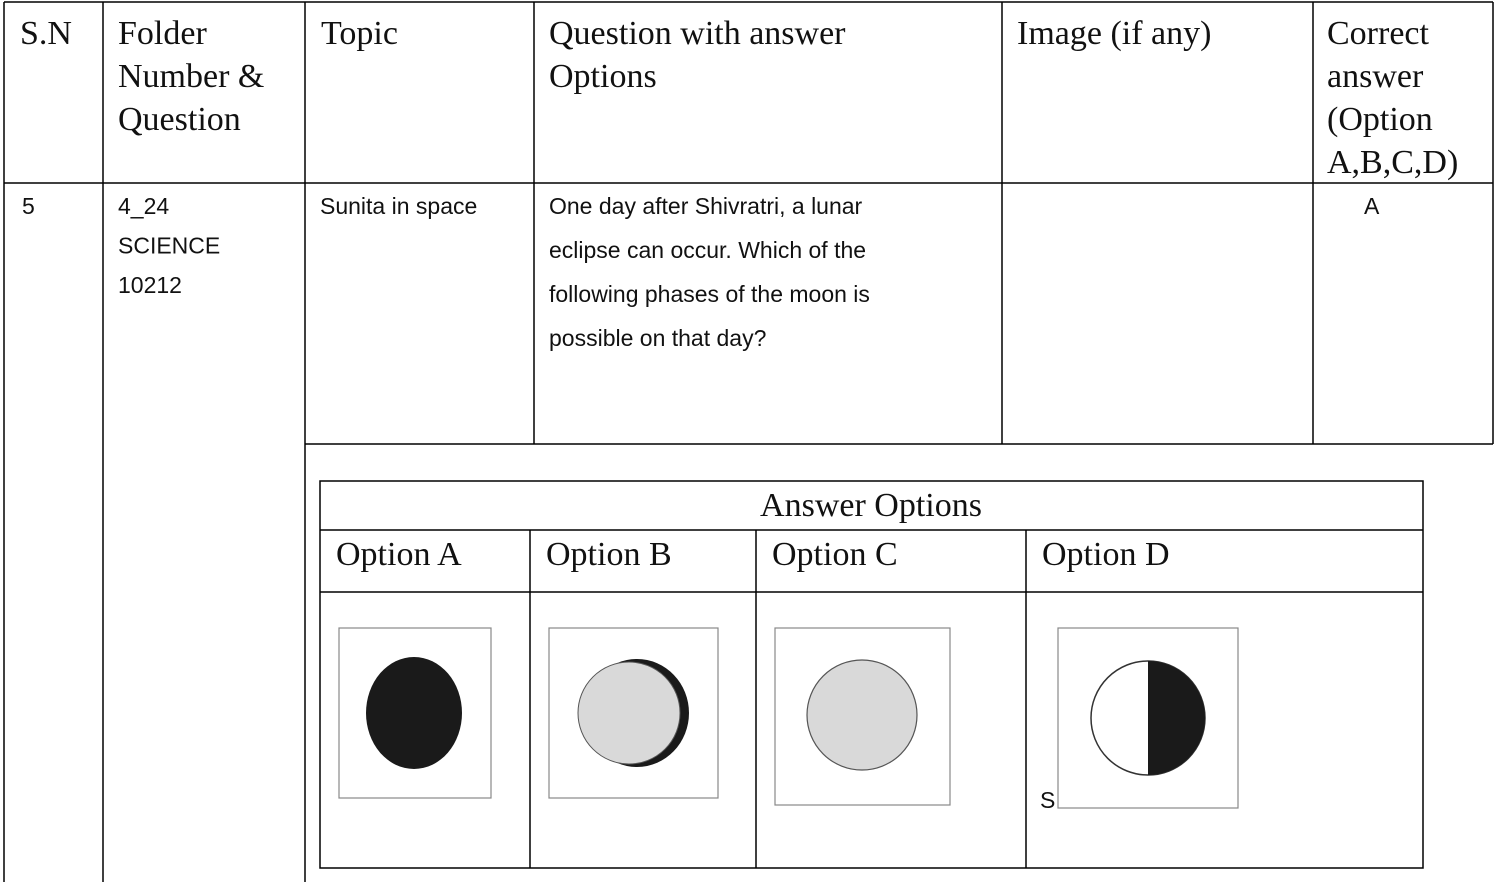  I want to click on question-text: possible on that day?, so click(657, 338).